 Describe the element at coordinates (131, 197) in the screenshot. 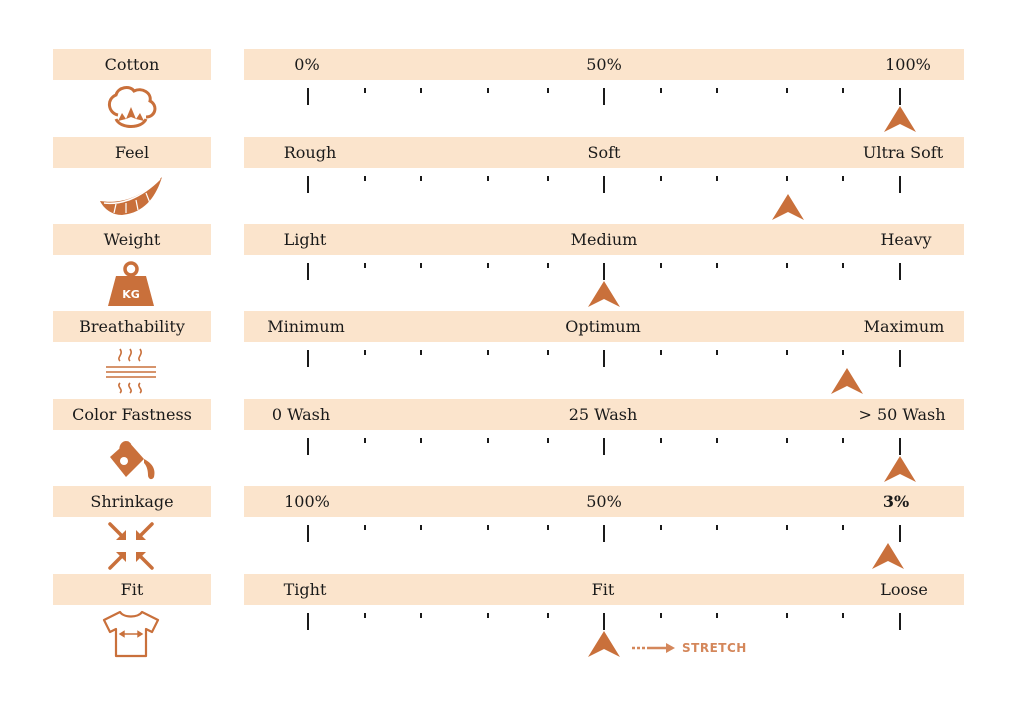

I see `feather-icon` at that location.